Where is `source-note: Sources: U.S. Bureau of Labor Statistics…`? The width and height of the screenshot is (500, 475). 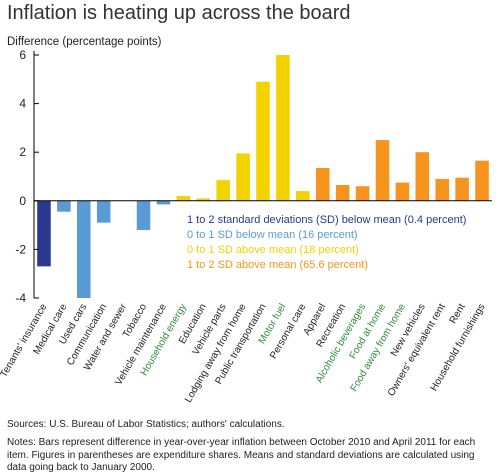
source-note: Sources: U.S. Bureau of Labor Statistics… is located at coordinates (146, 424).